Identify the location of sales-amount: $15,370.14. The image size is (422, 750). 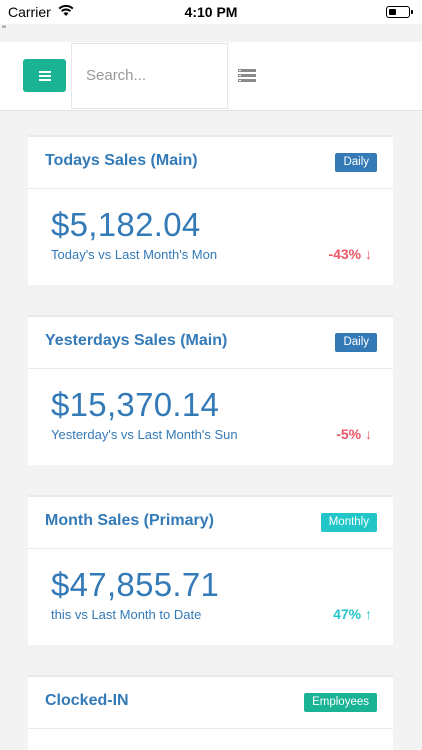
(135, 404).